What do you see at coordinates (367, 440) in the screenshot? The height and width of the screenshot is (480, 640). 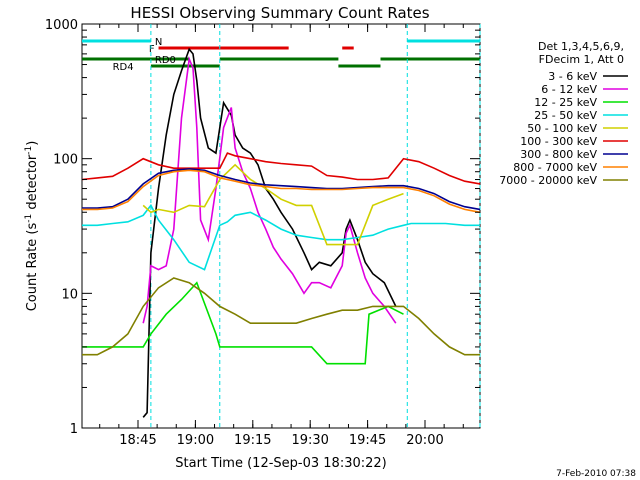 I see `x-tick-label: 19:45` at bounding box center [367, 440].